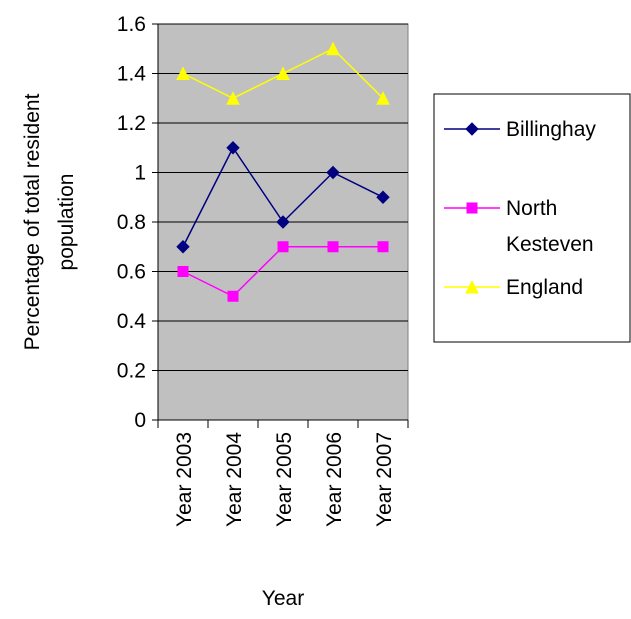 Image resolution: width=631 pixels, height=619 pixels. What do you see at coordinates (284, 479) in the screenshot?
I see `x-tick-label: Year 2005` at bounding box center [284, 479].